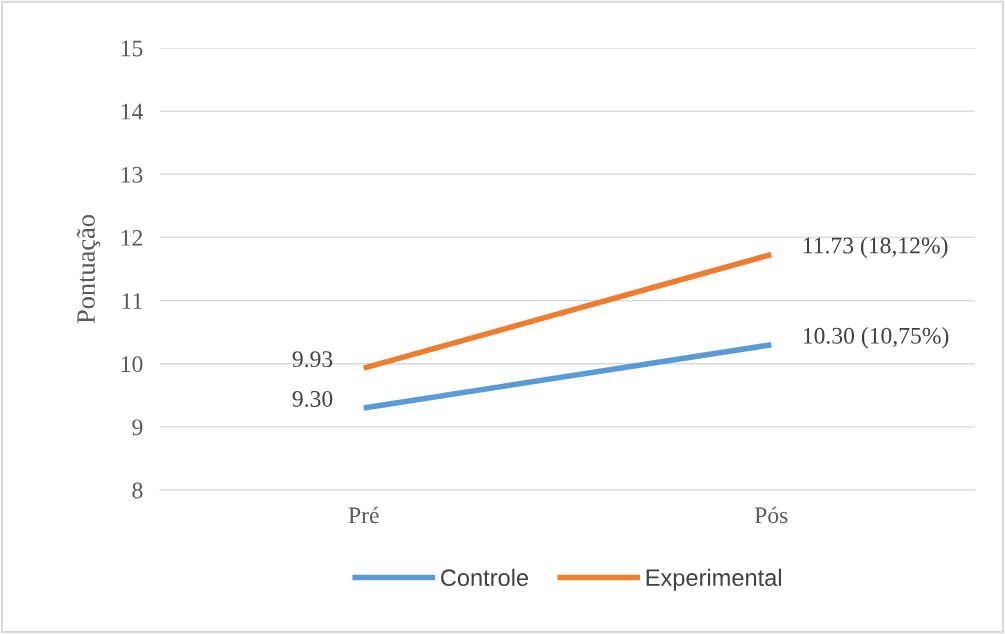  I want to click on data-label: 11.73 (18,12%), so click(875, 247).